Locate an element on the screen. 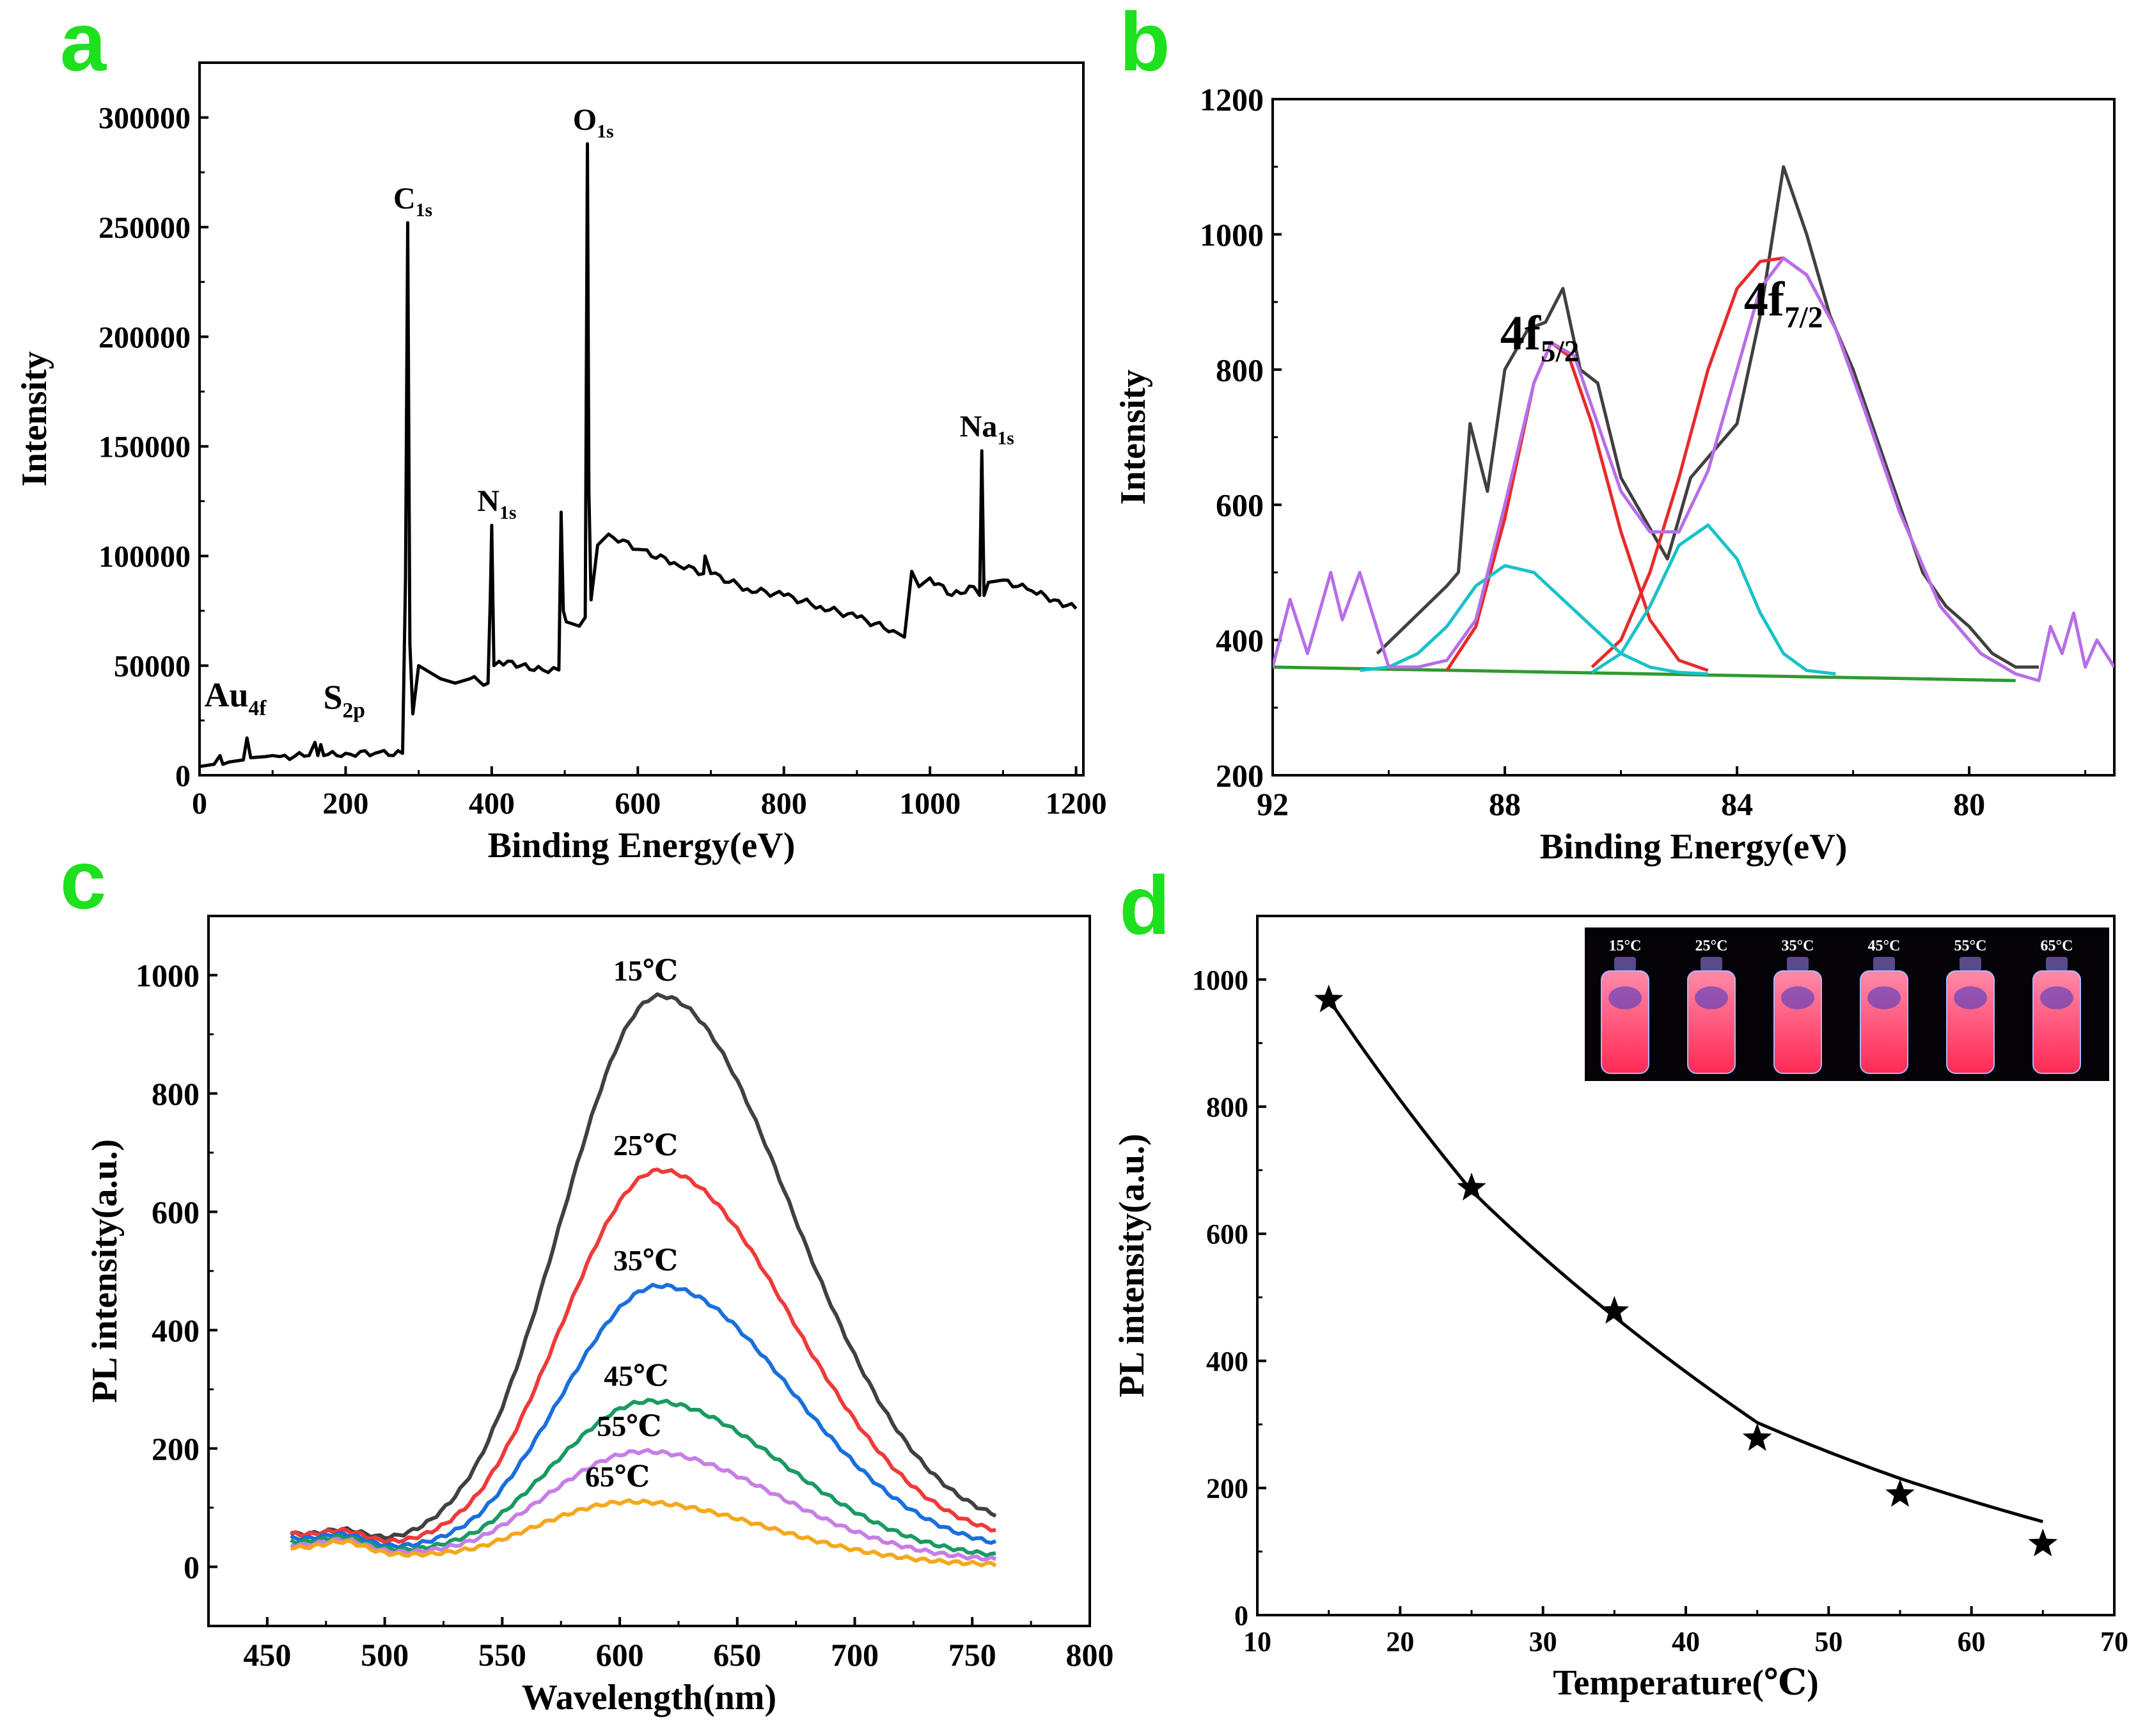  series-envelope is located at coordinates (1693, 469).